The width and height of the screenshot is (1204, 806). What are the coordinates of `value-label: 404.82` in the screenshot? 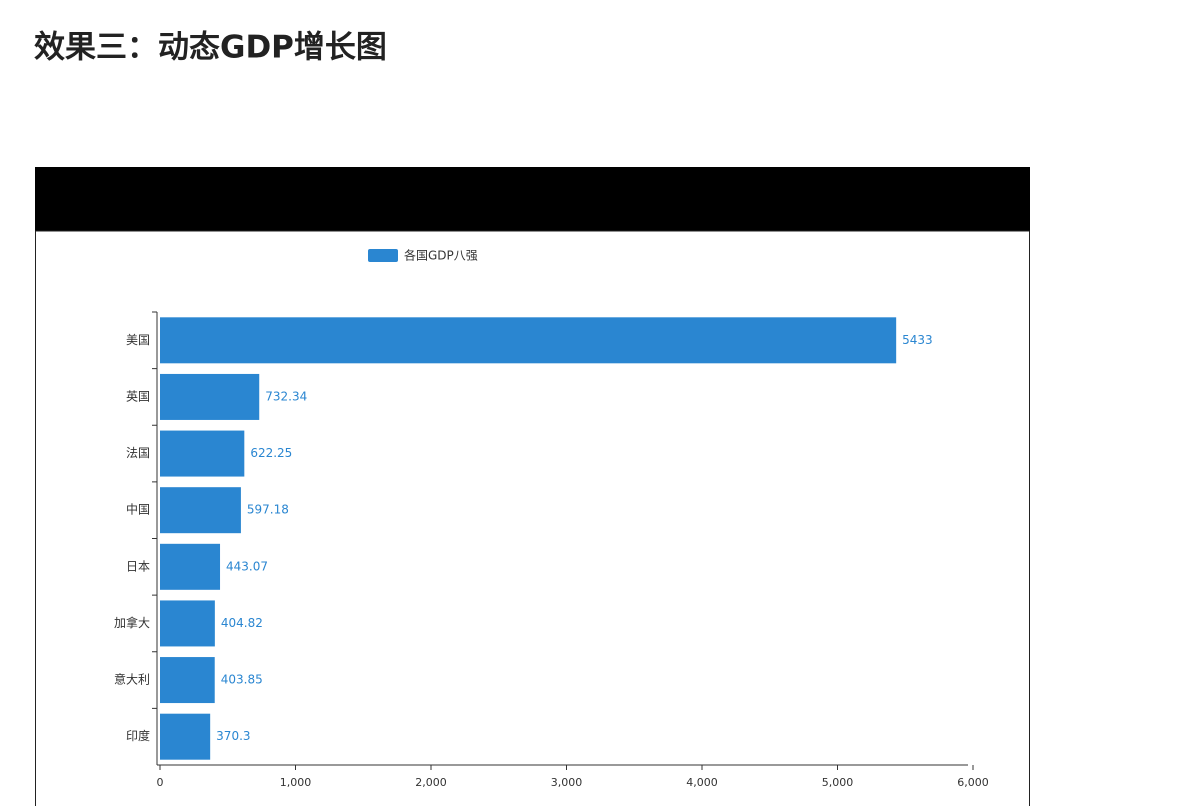 It's located at (242, 623).